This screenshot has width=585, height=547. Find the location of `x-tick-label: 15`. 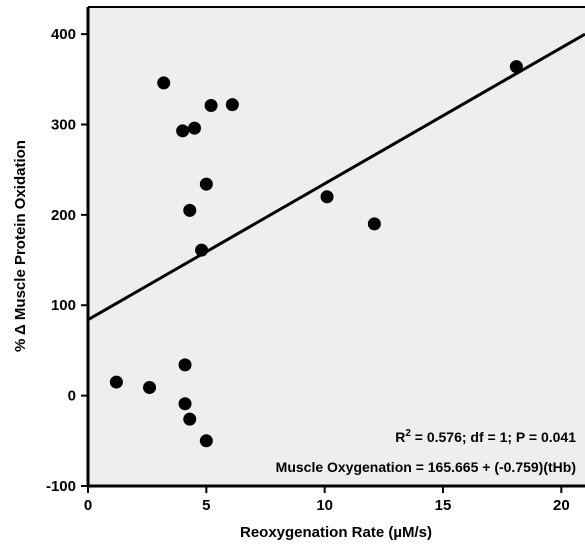

x-tick-label: 15 is located at coordinates (443, 505).